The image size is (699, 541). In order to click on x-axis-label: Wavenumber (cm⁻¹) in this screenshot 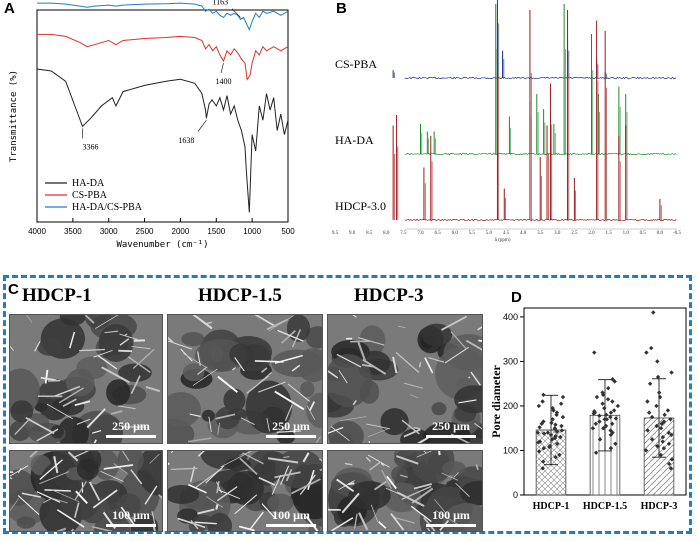, I will do `click(162, 245)`.